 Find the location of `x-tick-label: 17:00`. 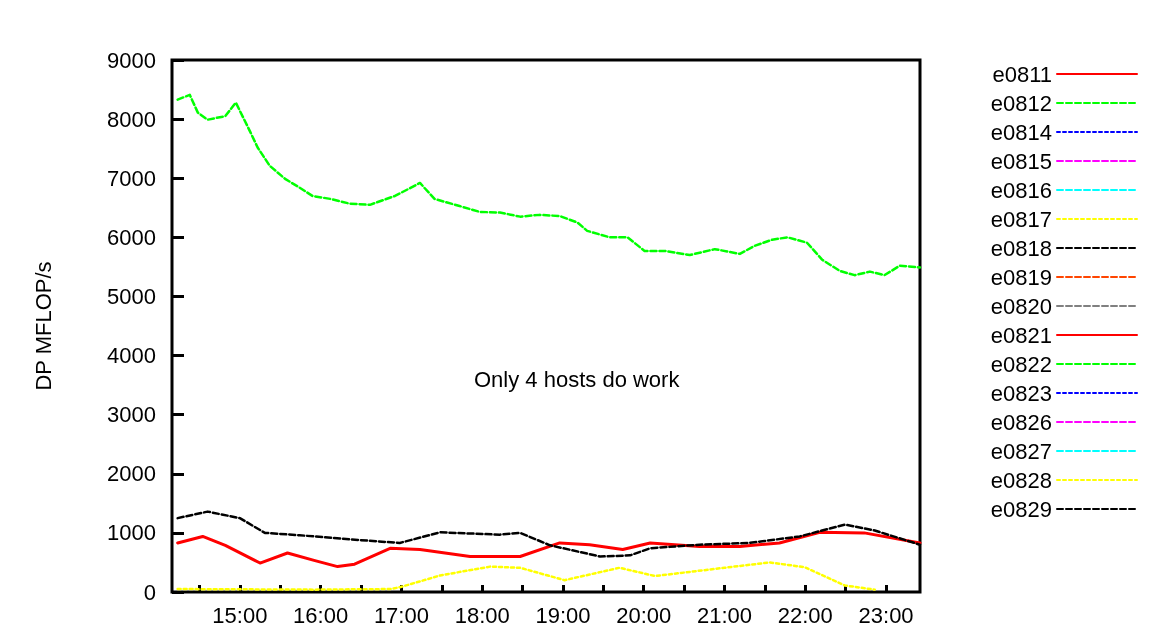

x-tick-label: 17:00 is located at coordinates (401, 615).